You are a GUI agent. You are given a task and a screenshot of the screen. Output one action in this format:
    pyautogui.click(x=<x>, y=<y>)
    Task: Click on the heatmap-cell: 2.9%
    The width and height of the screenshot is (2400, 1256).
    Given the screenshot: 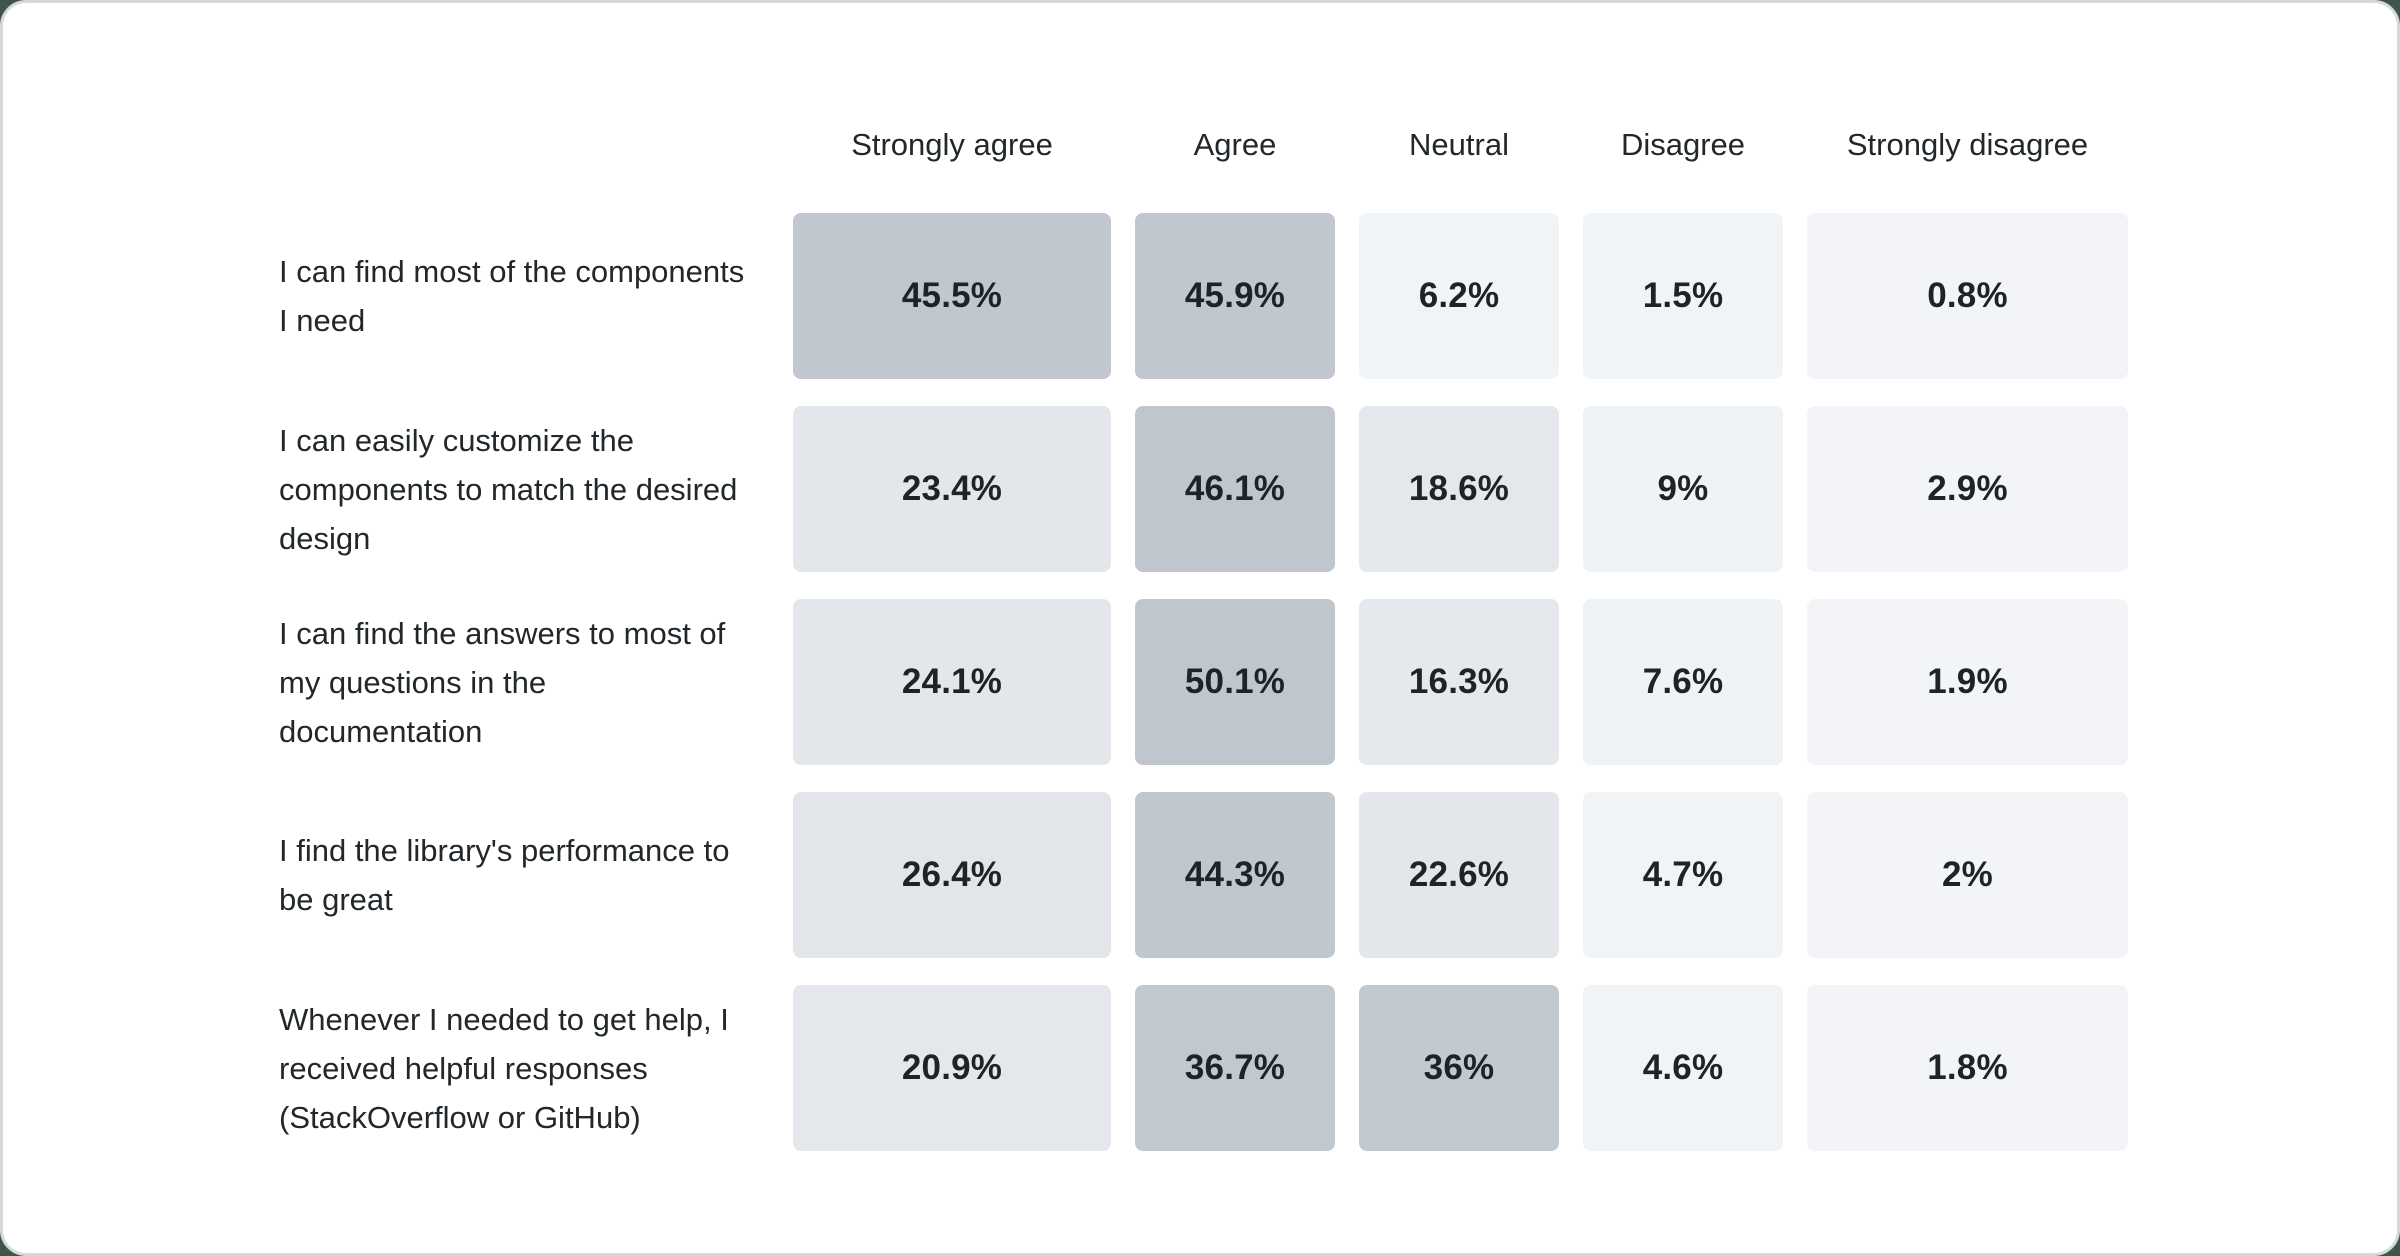 What is the action you would take?
    pyautogui.click(x=1967, y=489)
    